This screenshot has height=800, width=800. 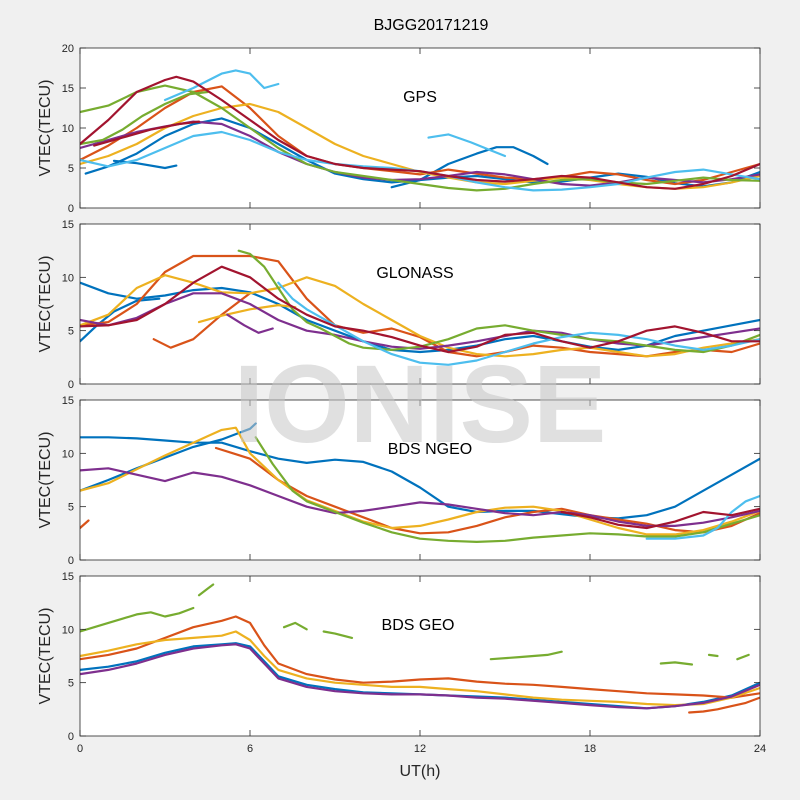 What do you see at coordinates (414, 273) in the screenshot?
I see `panel-label: GLONASS` at bounding box center [414, 273].